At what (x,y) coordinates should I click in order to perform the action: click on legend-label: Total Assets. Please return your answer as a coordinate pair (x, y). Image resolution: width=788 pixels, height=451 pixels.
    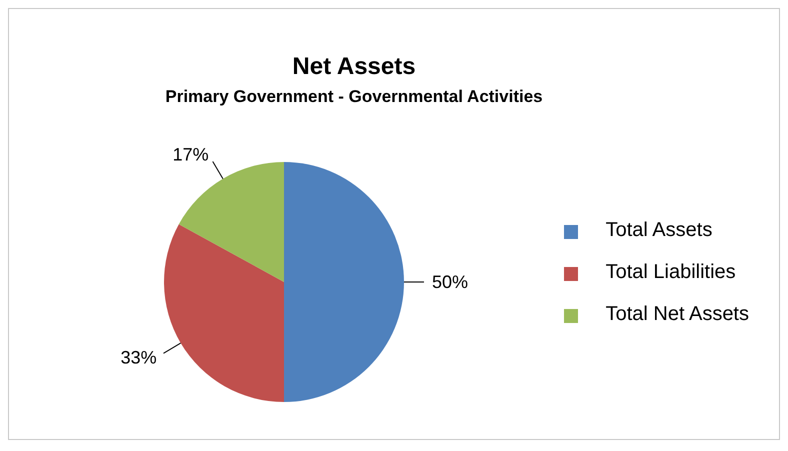
    Looking at the image, I should click on (659, 230).